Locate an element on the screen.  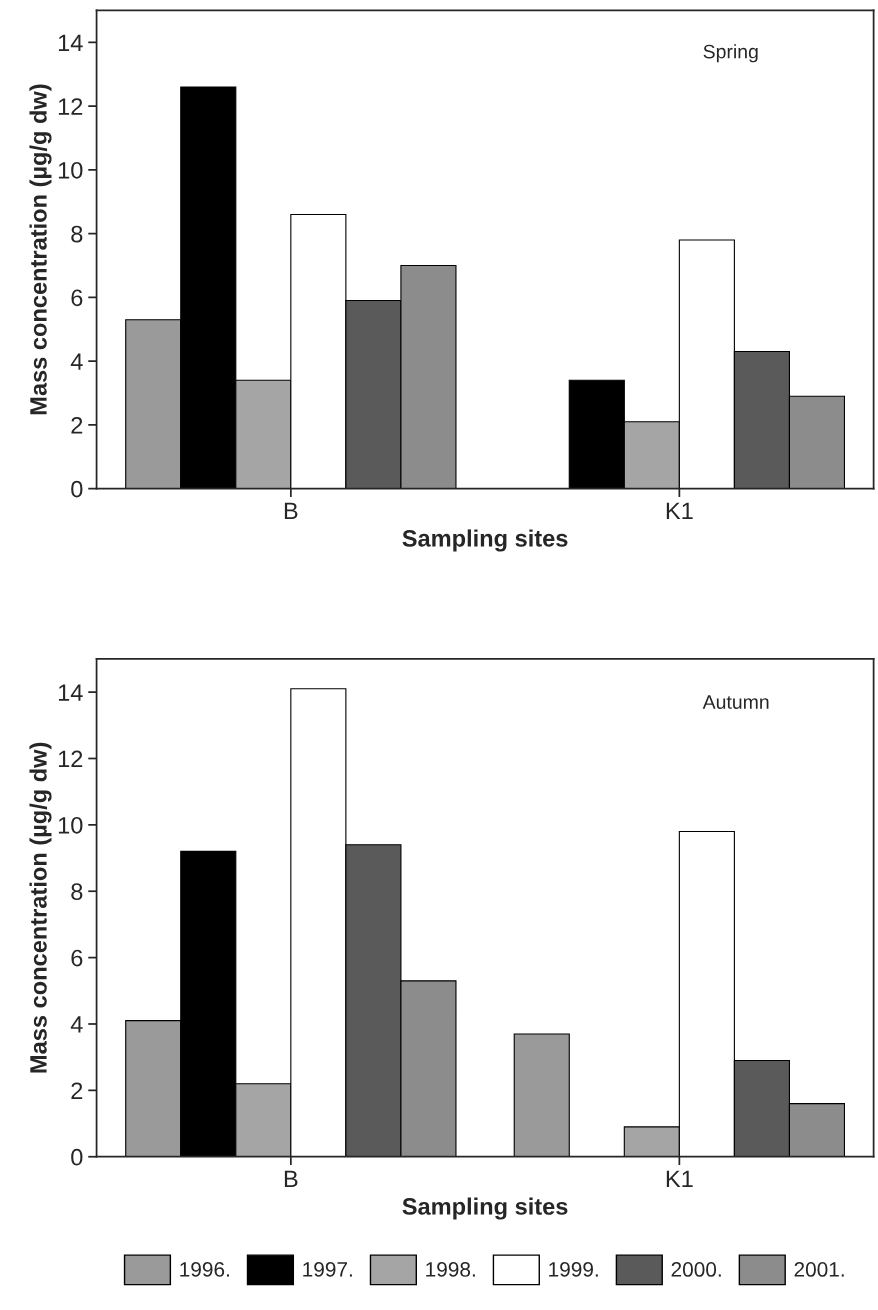
annotation: Autumn is located at coordinates (735, 702).